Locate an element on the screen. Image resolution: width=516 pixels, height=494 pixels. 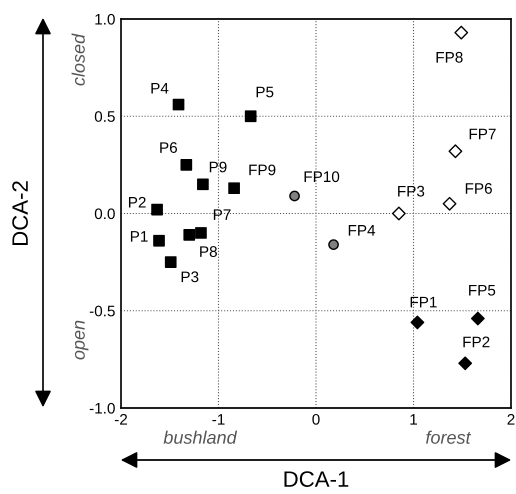
annotation: P8 is located at coordinates (208, 251).